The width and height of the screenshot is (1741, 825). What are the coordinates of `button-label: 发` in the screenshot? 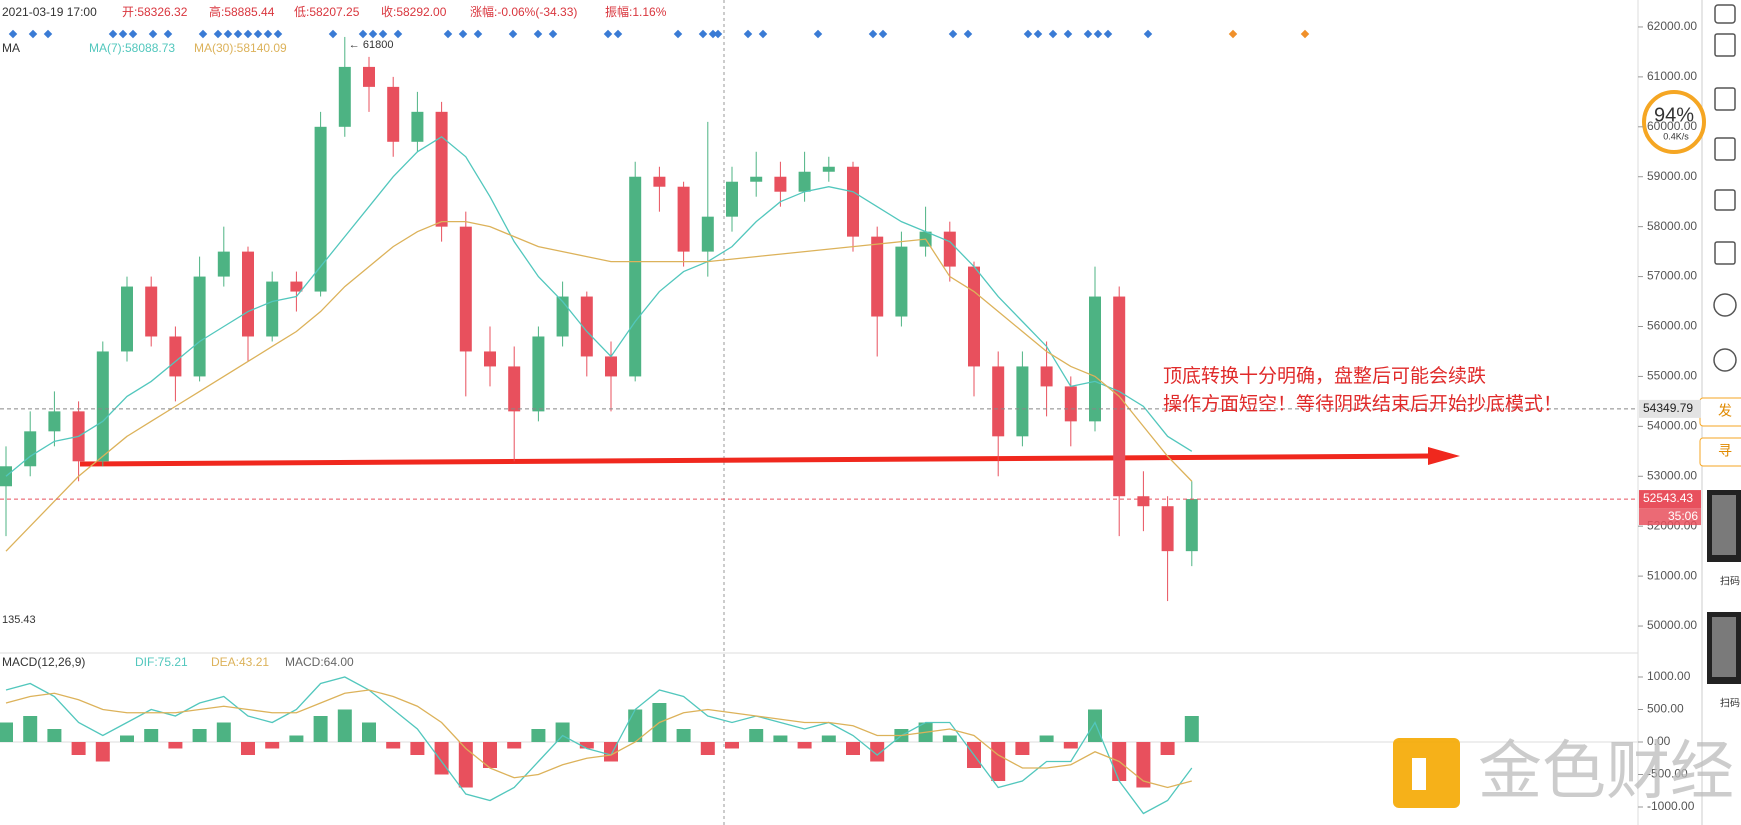 It's located at (1725, 411).